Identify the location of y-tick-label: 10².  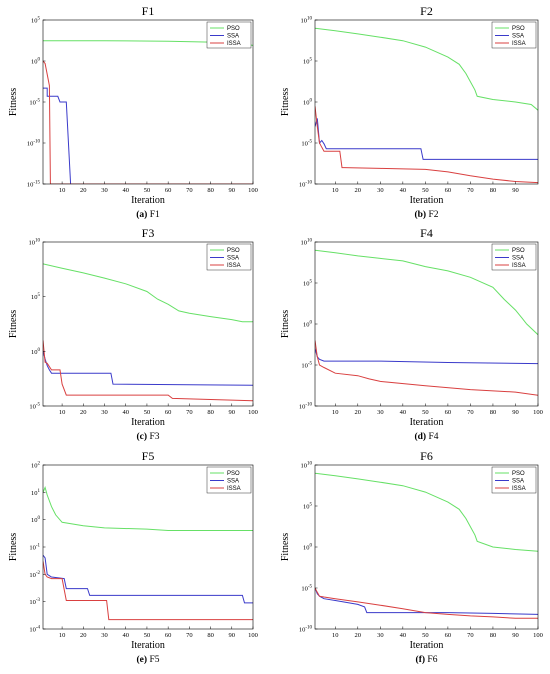
(36, 466).